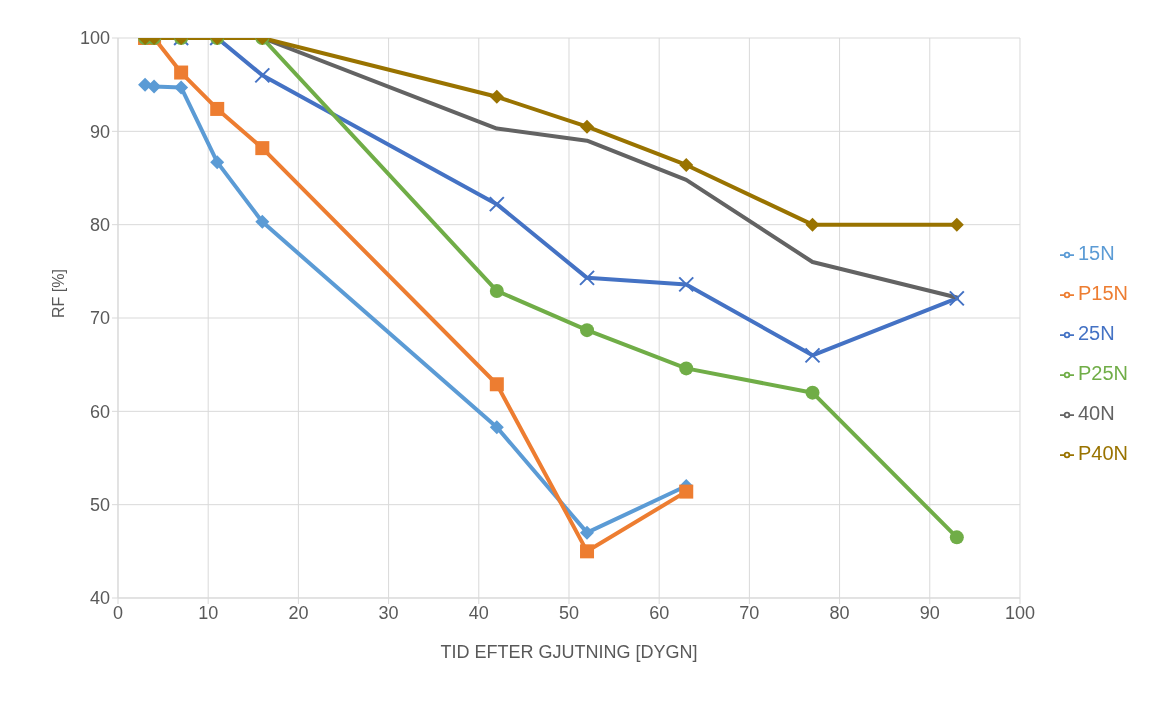  What do you see at coordinates (118, 612) in the screenshot?
I see `x-tick-label: 0` at bounding box center [118, 612].